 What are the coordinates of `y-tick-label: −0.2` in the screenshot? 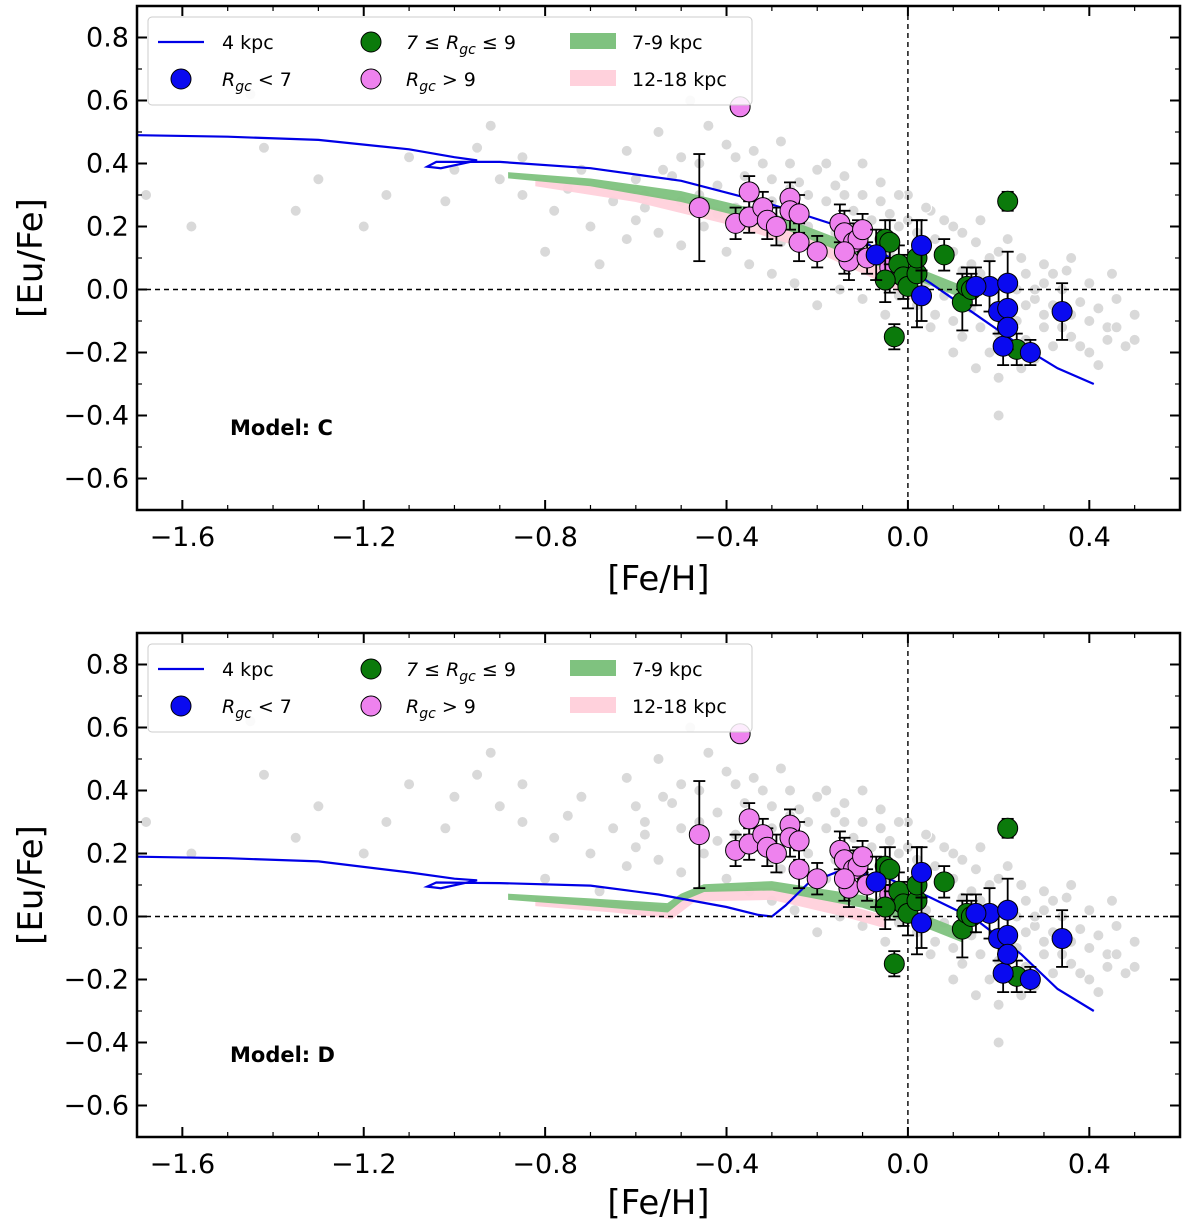 It's located at (96, 353).